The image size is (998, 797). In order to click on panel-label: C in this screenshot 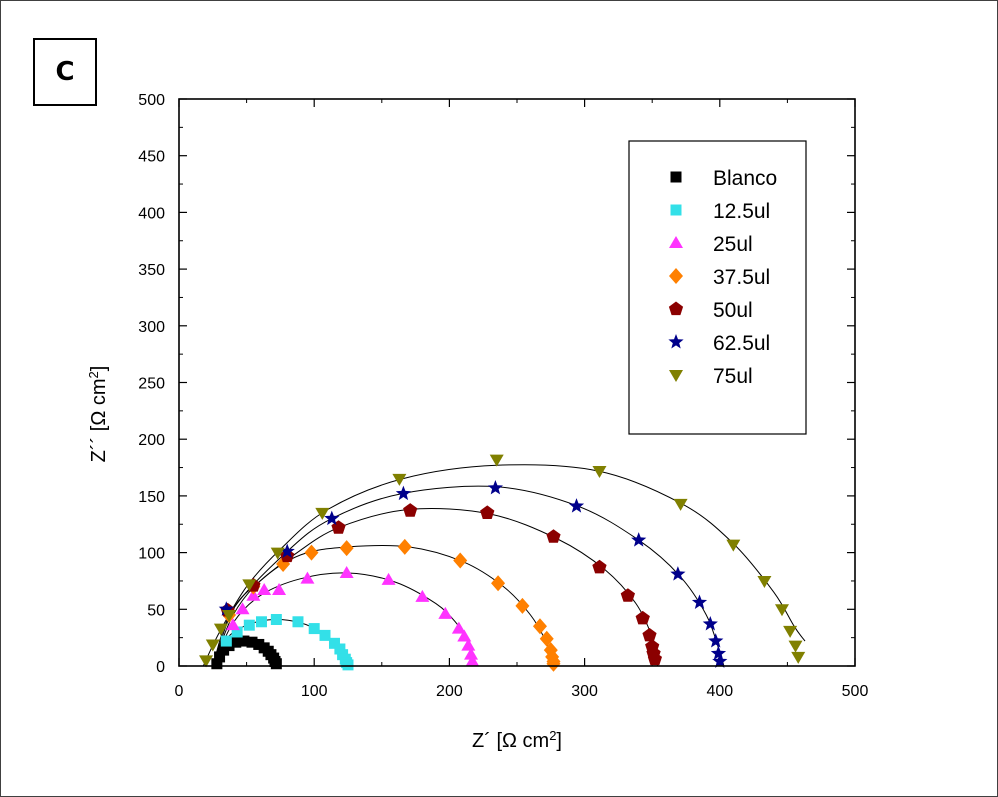, I will do `click(65, 72)`.